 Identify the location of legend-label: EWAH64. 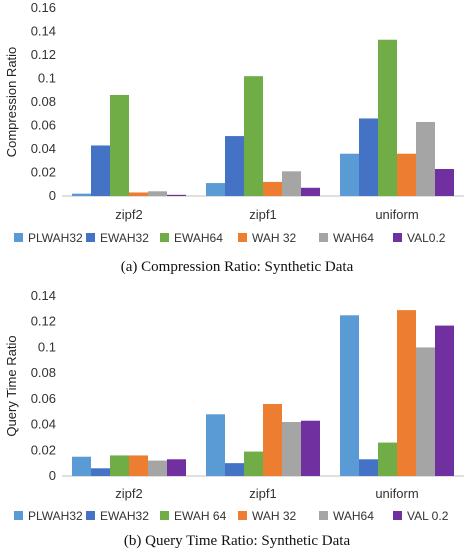
(198, 238).